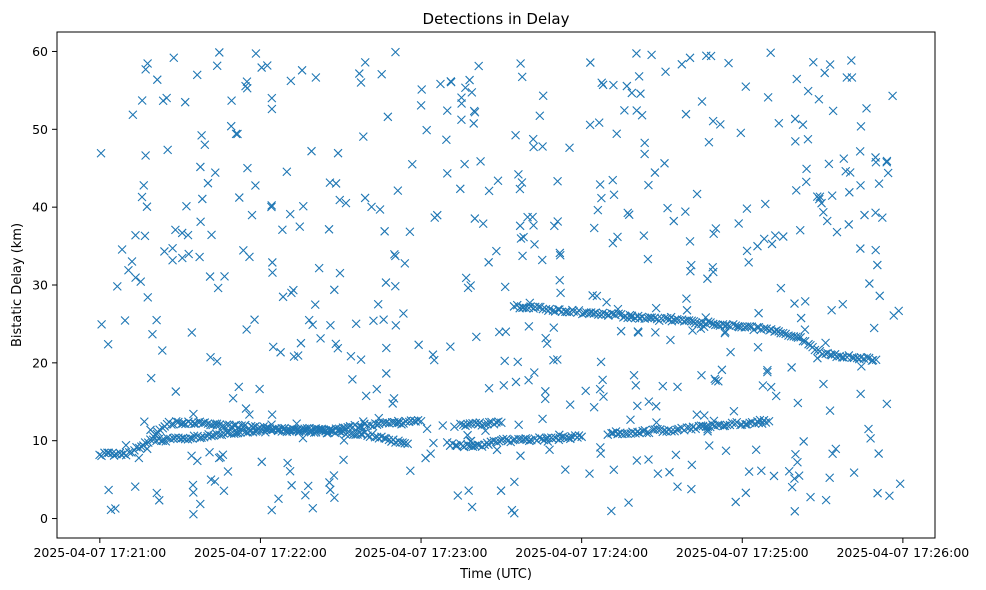 This screenshot has height=590, width=986. Describe the element at coordinates (40, 440) in the screenshot. I see `y-tick-label: 10` at that location.